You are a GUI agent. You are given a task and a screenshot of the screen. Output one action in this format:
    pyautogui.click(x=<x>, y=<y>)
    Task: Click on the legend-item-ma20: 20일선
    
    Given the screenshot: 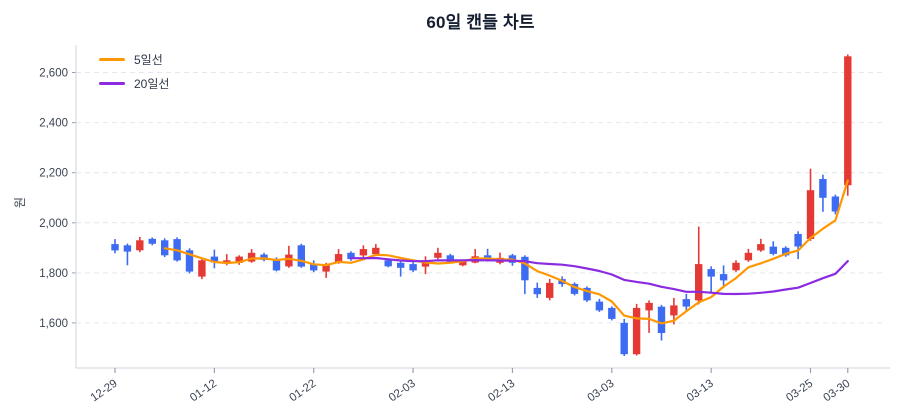 What is the action you would take?
    pyautogui.click(x=134, y=83)
    